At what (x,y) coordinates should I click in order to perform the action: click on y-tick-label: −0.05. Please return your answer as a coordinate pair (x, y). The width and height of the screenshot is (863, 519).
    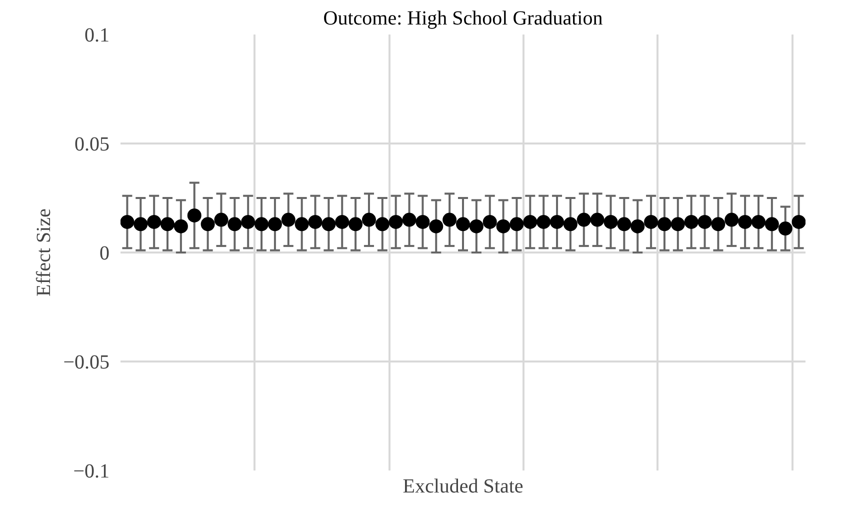
    Looking at the image, I should click on (86, 363).